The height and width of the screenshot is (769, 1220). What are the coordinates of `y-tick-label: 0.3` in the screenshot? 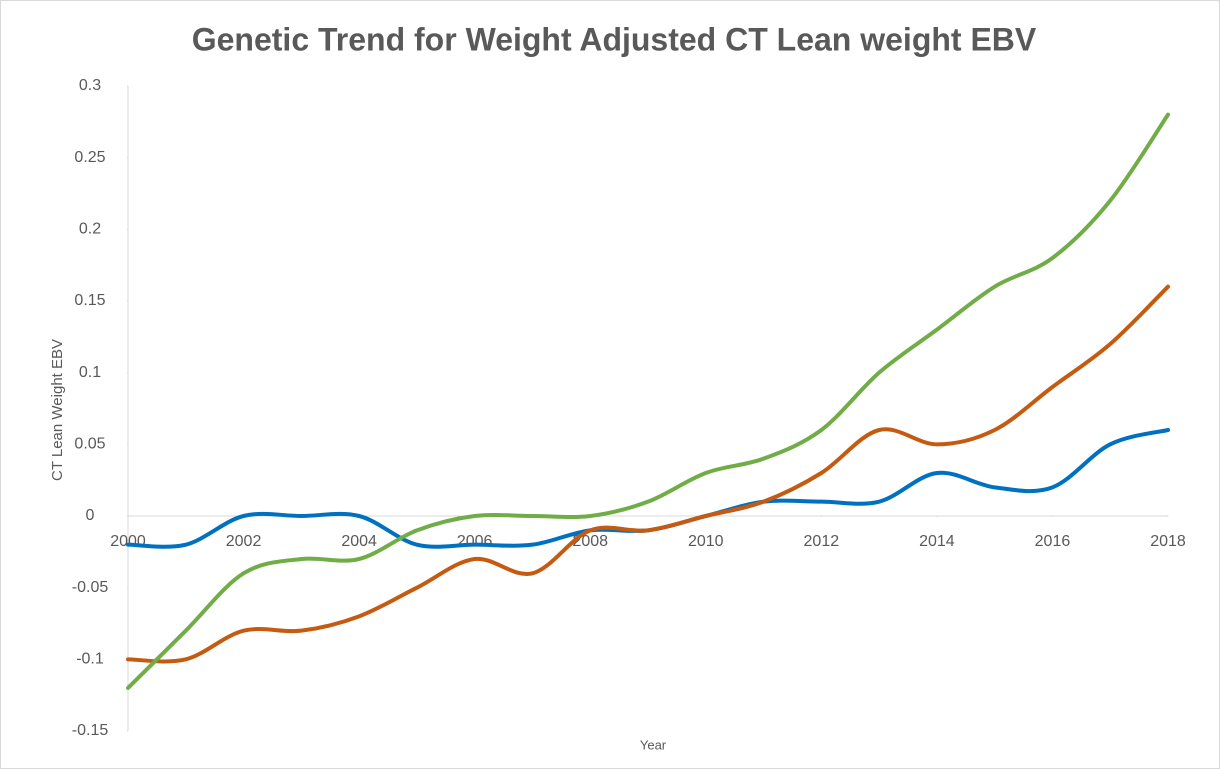 It's located at (90, 85).